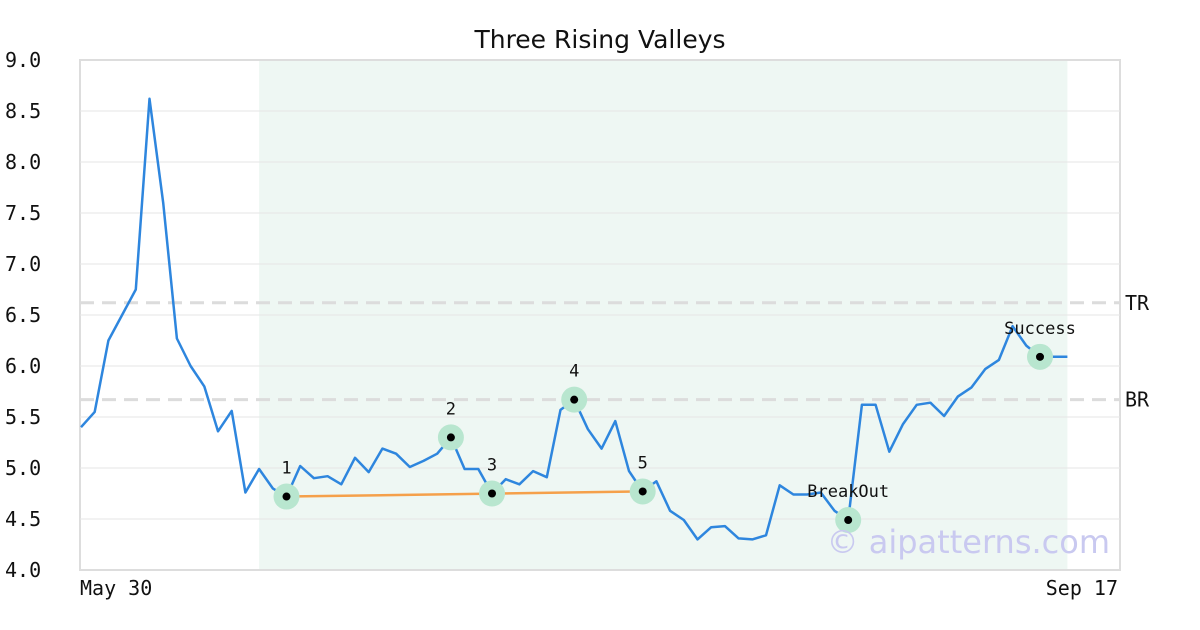 This screenshot has width=1200, height=630. Describe the element at coordinates (968, 542) in the screenshot. I see `watermark-text: © aipatterns.com` at that location.